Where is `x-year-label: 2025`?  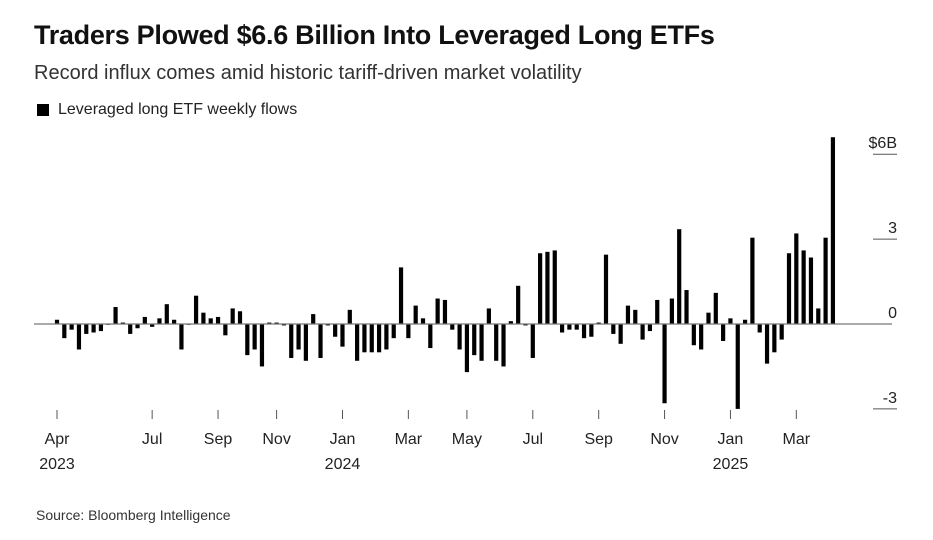
x-year-label: 2025 is located at coordinates (731, 464).